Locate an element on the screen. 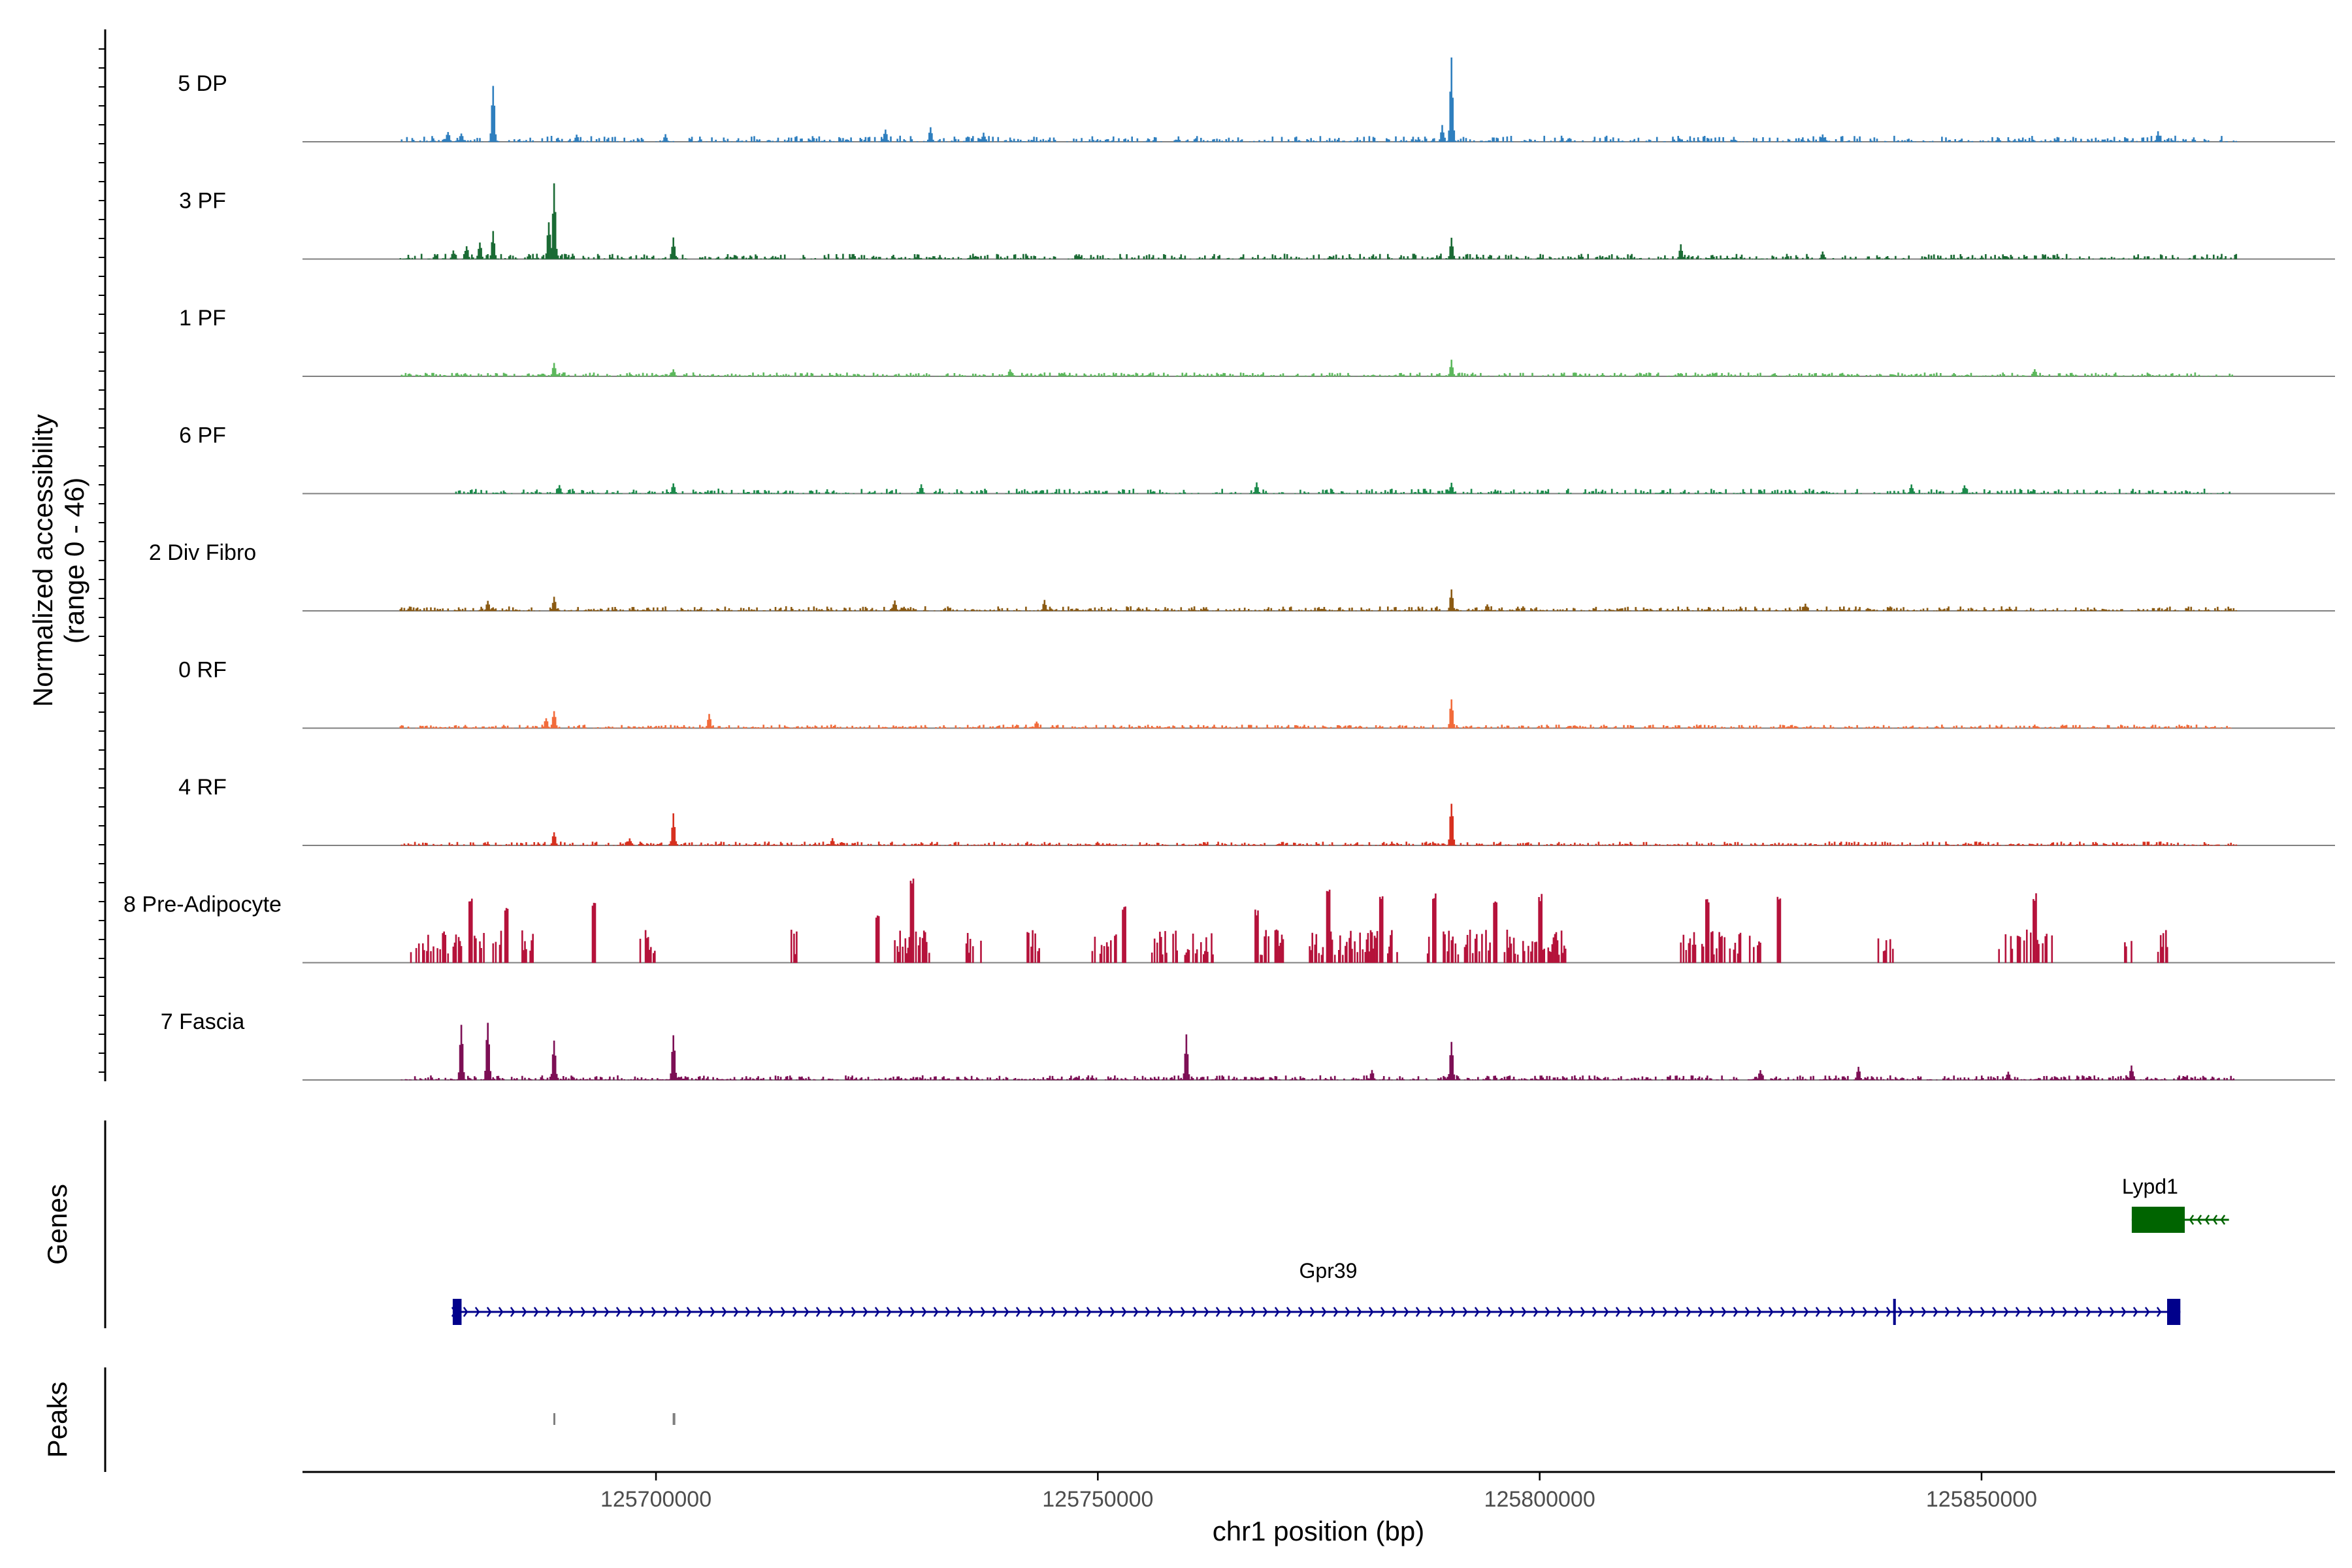  coverage-y-ticks is located at coordinates (102, 560).